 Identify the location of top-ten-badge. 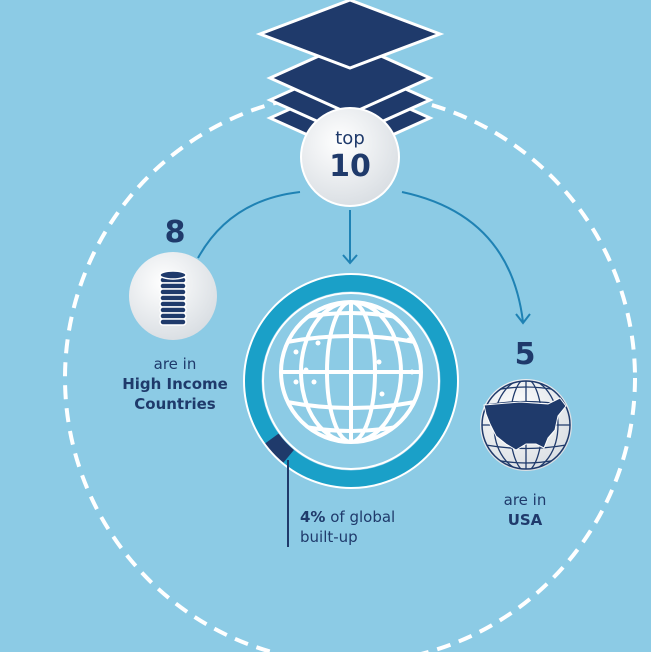
(350, 157).